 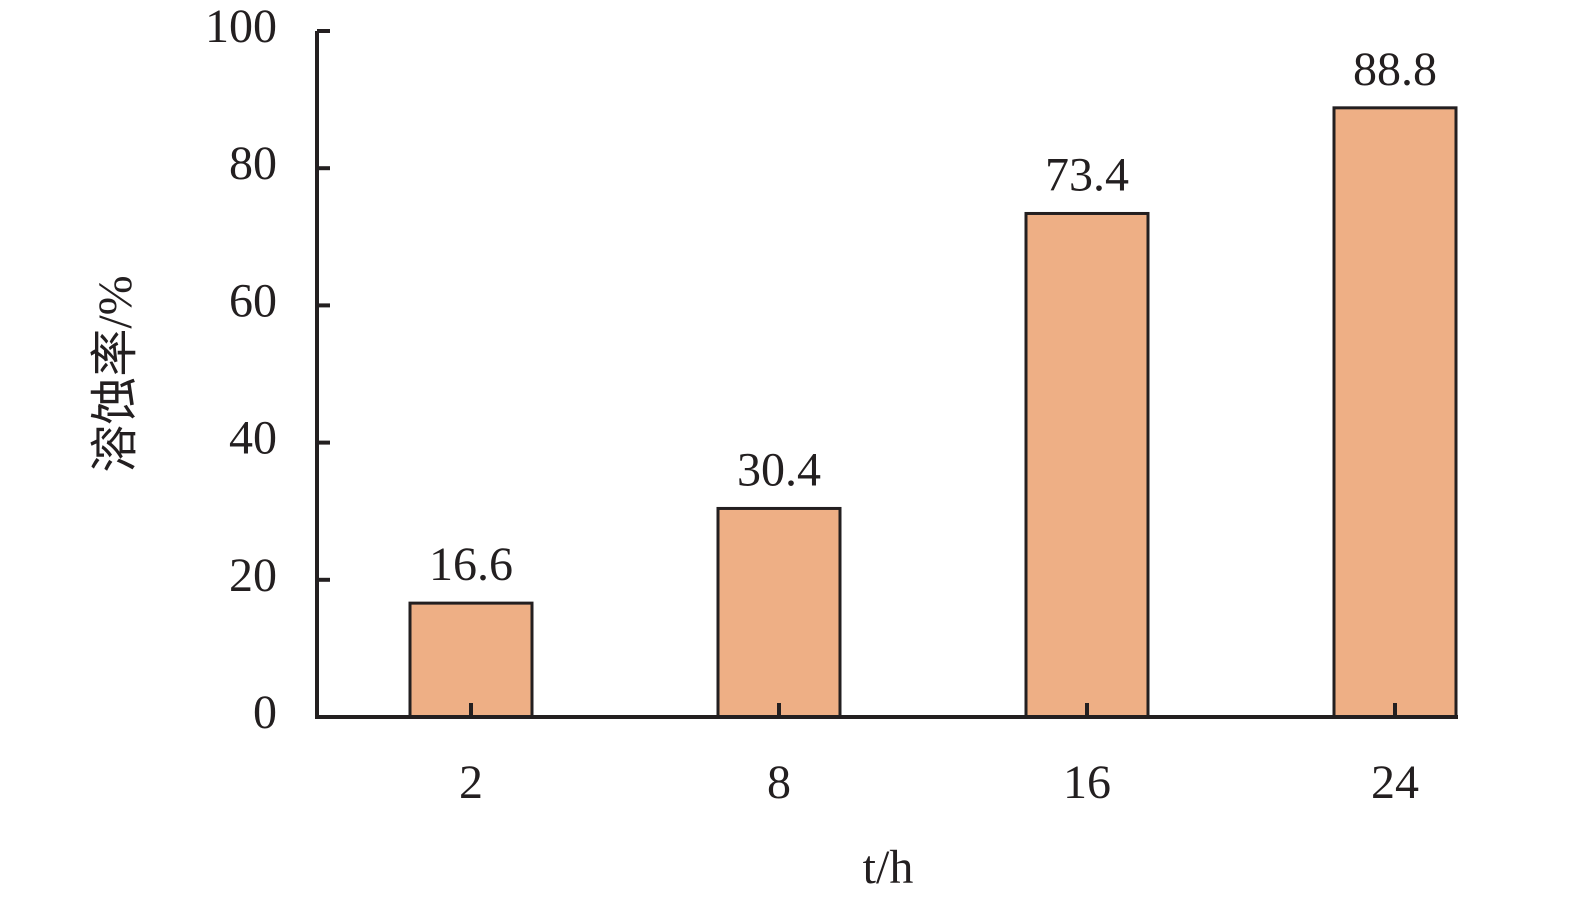 What do you see at coordinates (1395, 69) in the screenshot?
I see `value-label: 88.8` at bounding box center [1395, 69].